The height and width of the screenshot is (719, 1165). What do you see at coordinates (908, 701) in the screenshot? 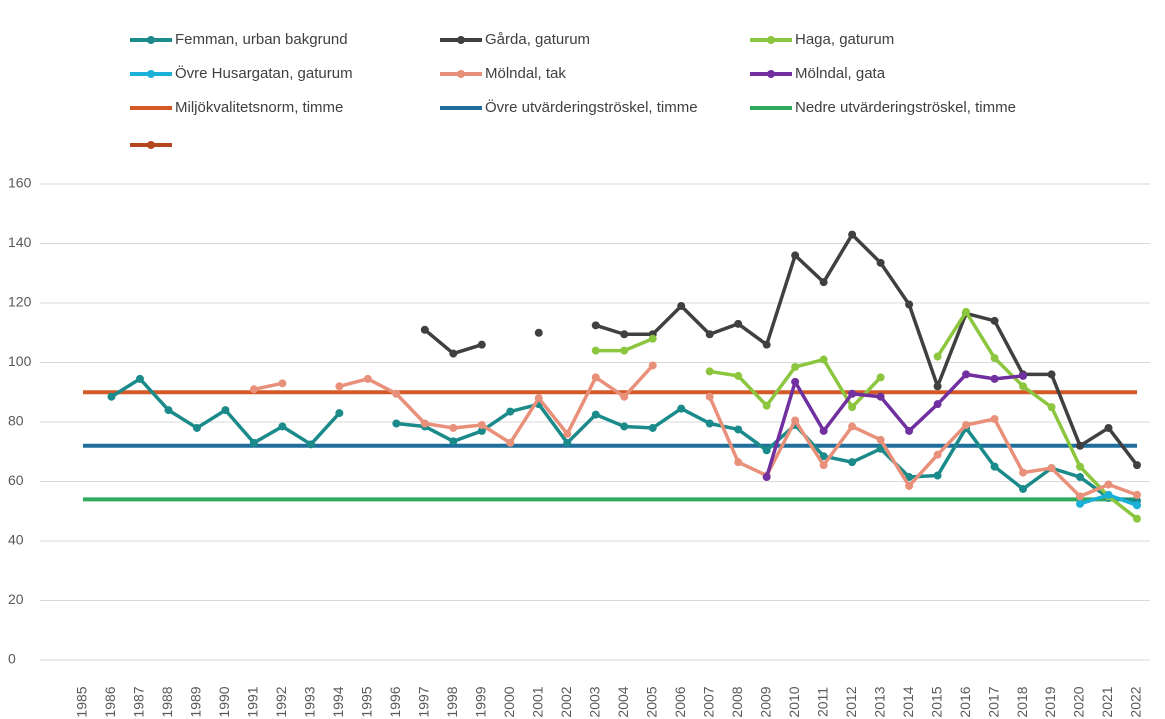
I see `x-tick-label: 2014` at bounding box center [908, 701].